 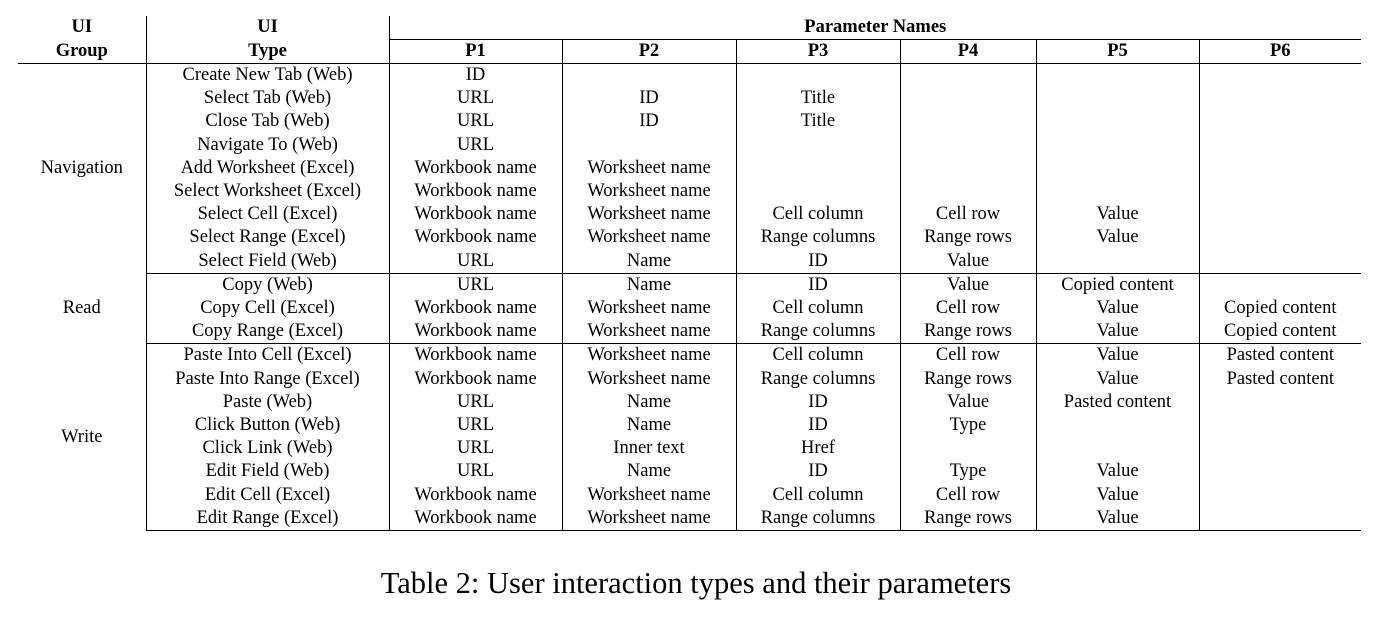 I want to click on header-parameter-names: Parameter Names, so click(x=875, y=28).